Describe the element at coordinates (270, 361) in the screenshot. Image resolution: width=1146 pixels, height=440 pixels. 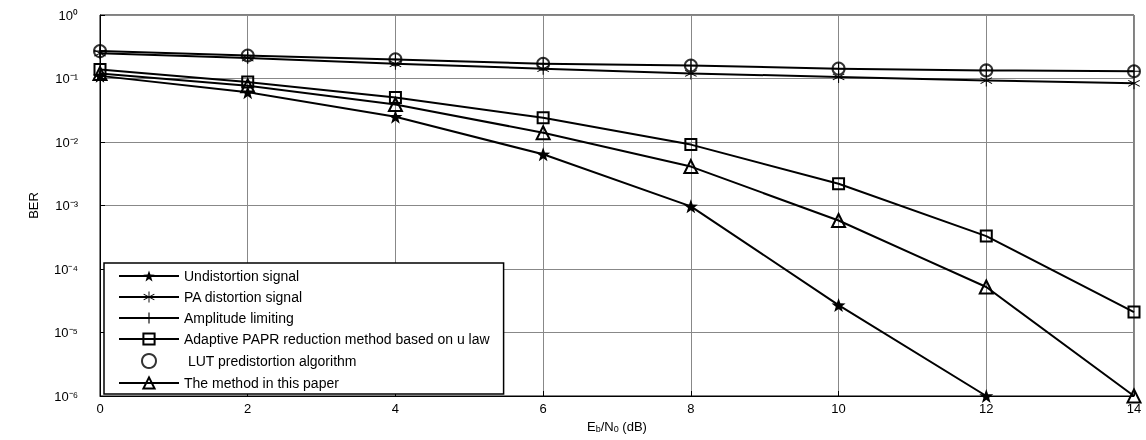
I see `legend-label: LUT predistortion algorithm` at that location.